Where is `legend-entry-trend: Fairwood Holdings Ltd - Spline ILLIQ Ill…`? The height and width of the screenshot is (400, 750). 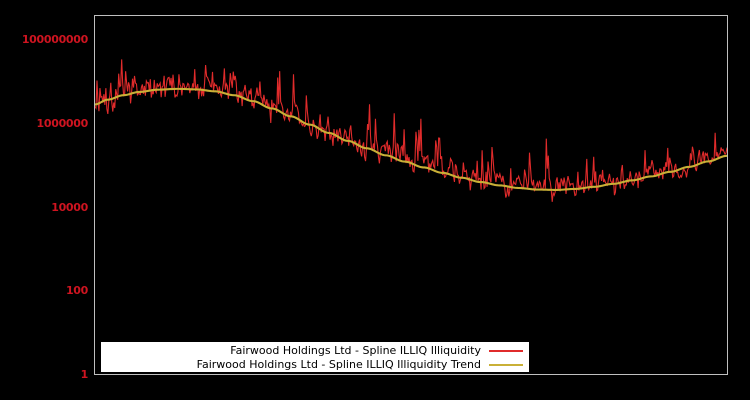
legend-entry-trend: Fairwood Holdings Ltd - Spline ILLIQ Ill… is located at coordinates (315, 364).